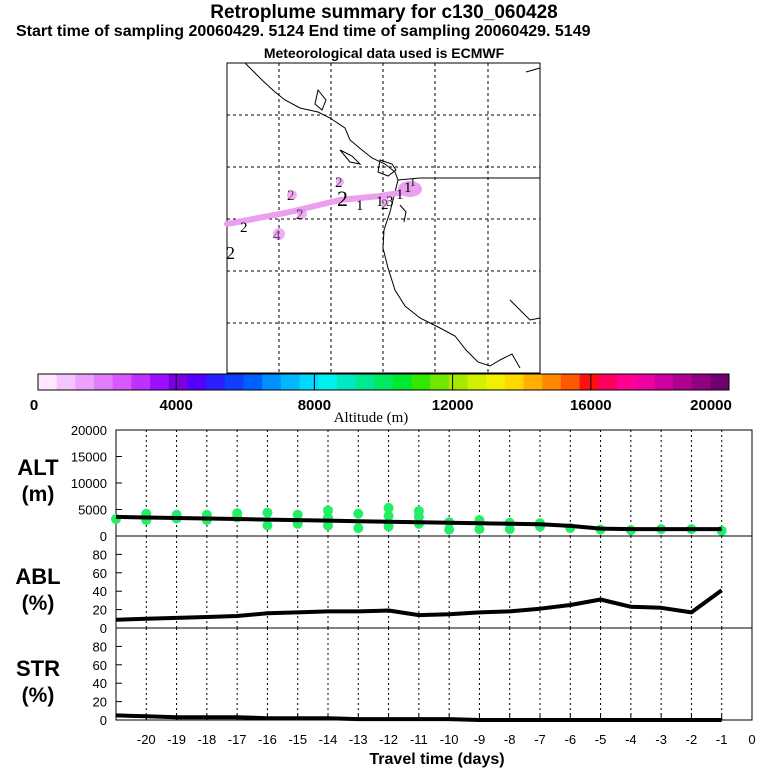  What do you see at coordinates (419, 605) in the screenshot?
I see `abl-series-line` at bounding box center [419, 605].